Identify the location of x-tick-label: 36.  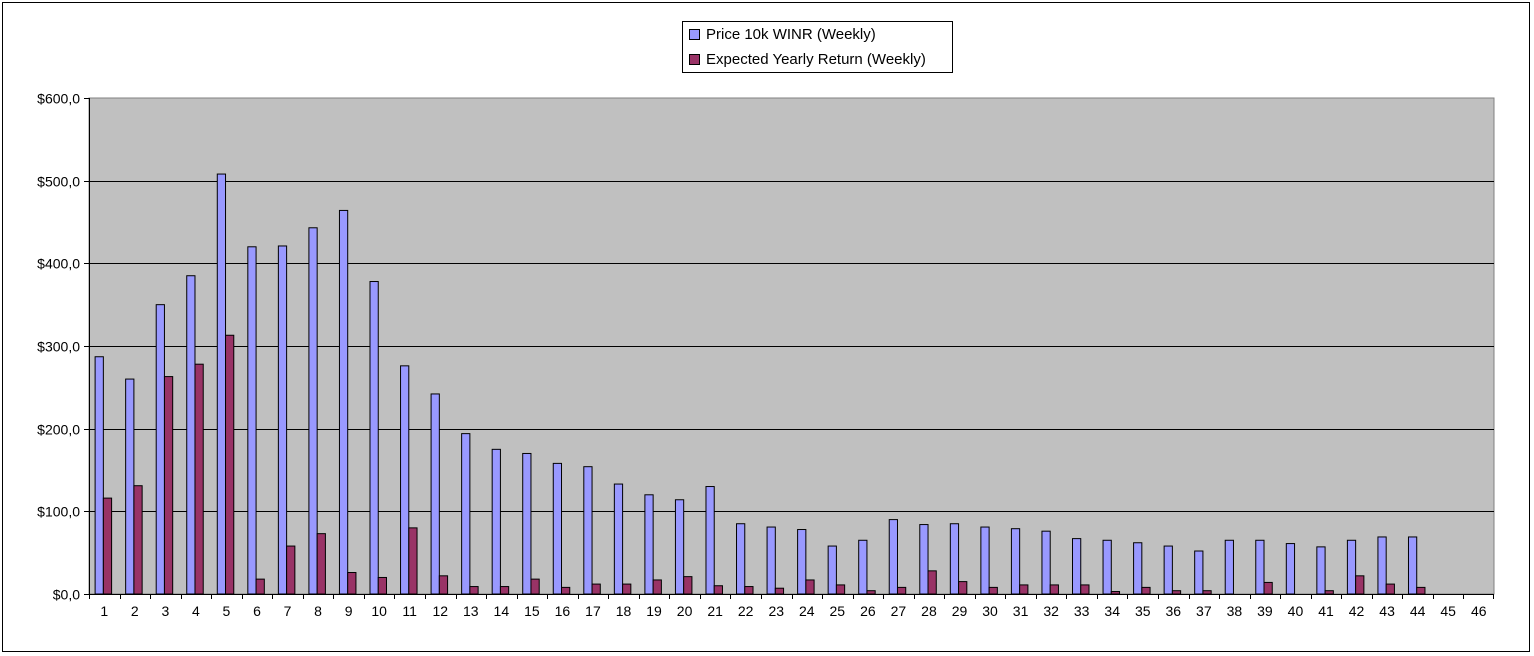
(1174, 611).